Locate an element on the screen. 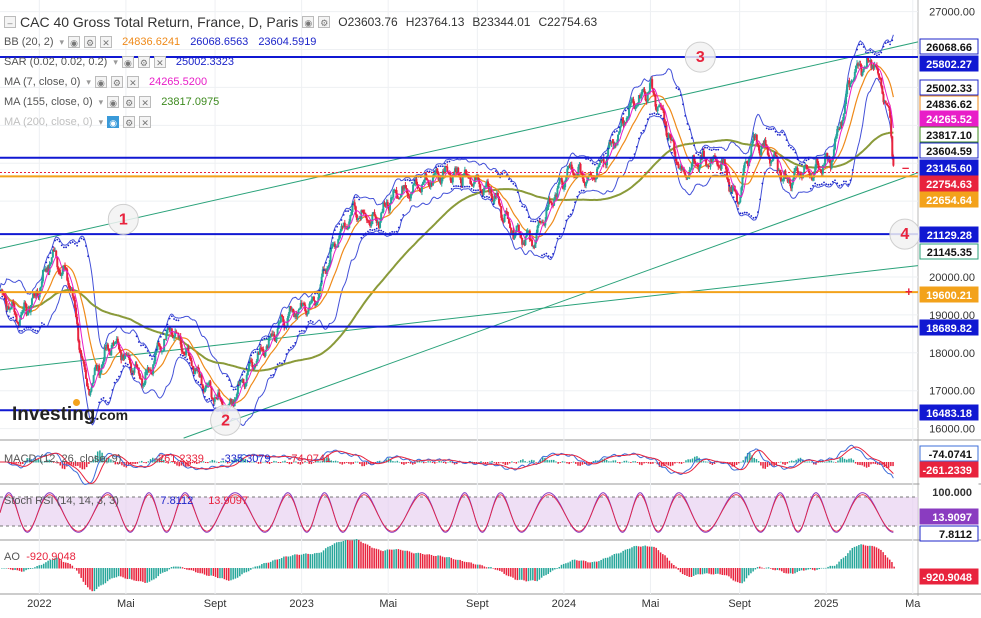 Image resolution: width=981 pixels, height=618 pixels. indicator-name: MA (200, close, 0) is located at coordinates (48, 122).